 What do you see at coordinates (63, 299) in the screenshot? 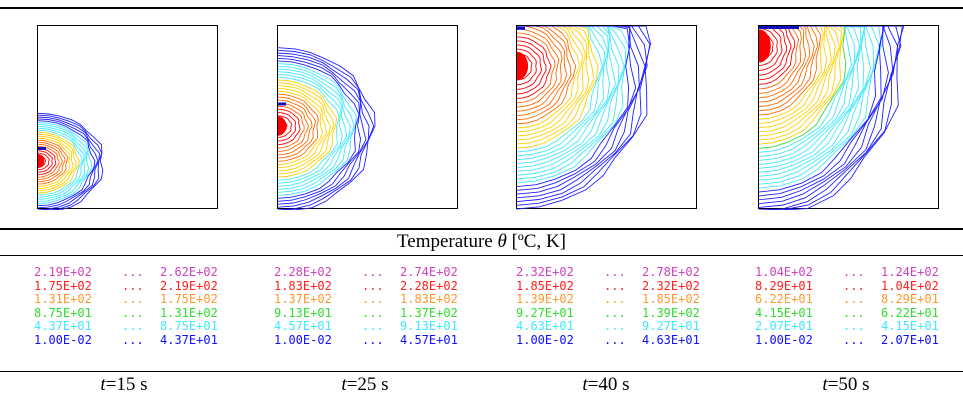
I see `legend-lower-value: 1.31E+02` at bounding box center [63, 299].